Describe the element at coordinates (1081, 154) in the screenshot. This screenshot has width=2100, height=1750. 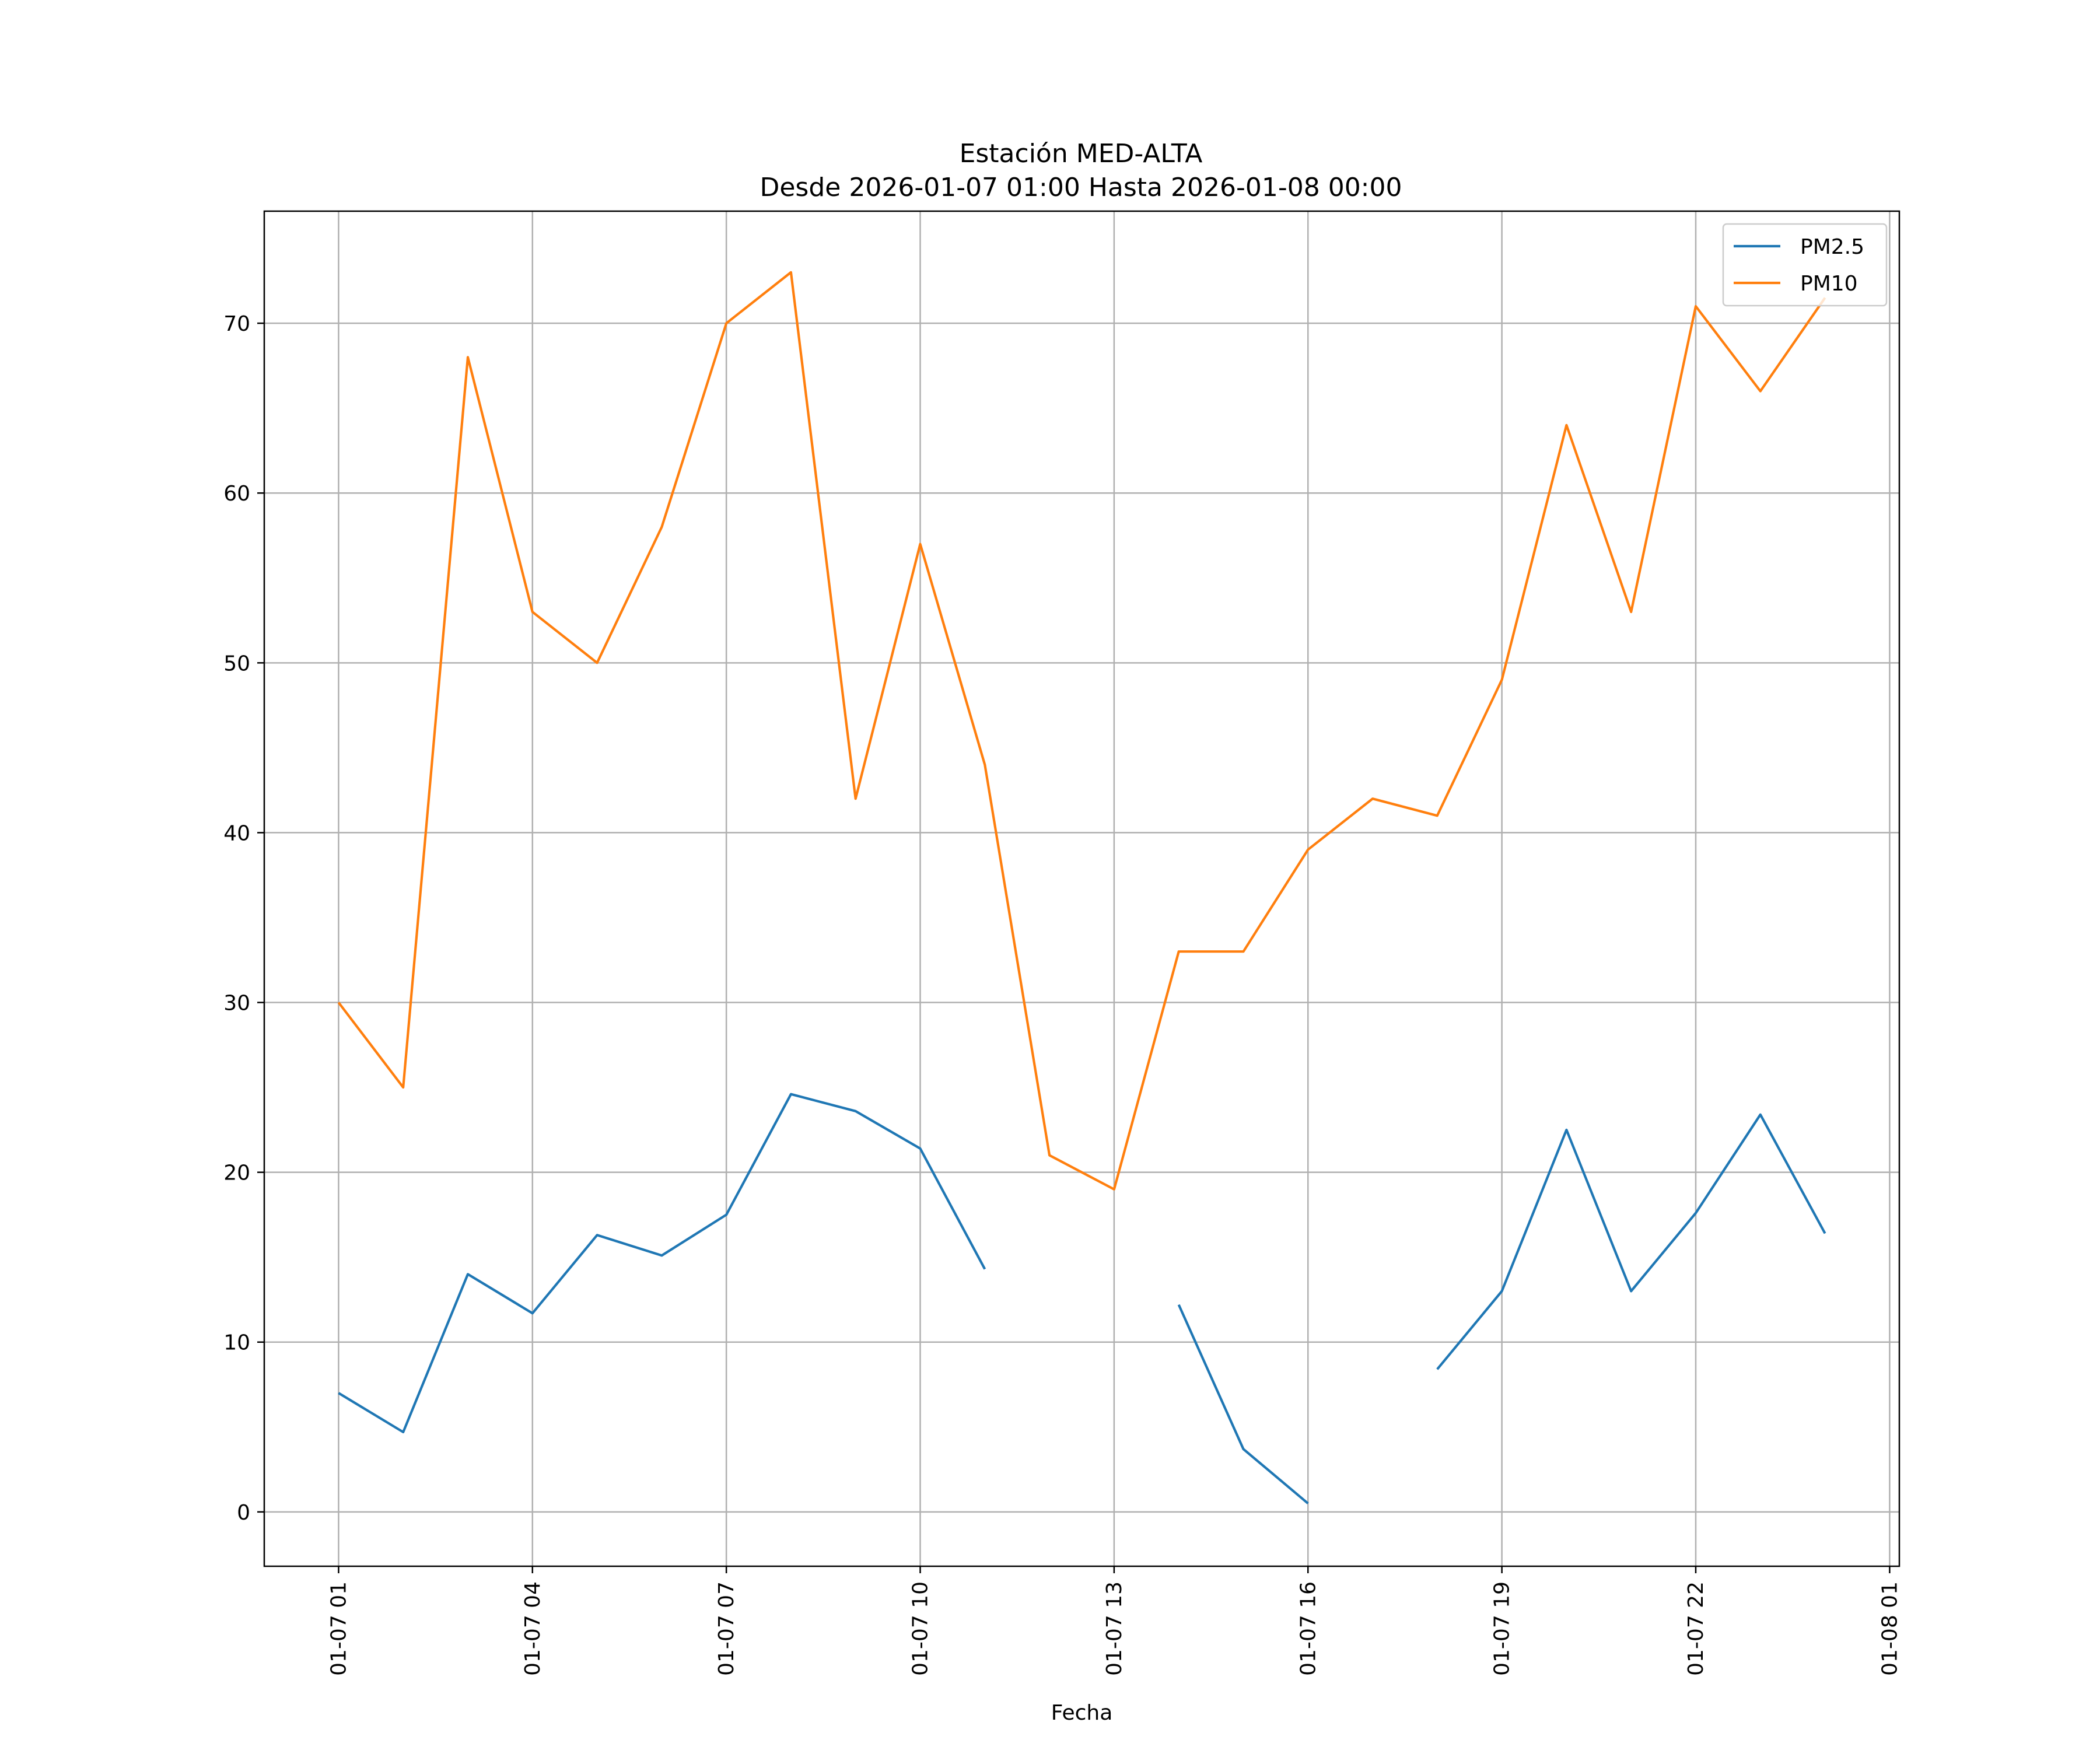
I see `chart-title-line1: Estación MED-ALTA` at that location.